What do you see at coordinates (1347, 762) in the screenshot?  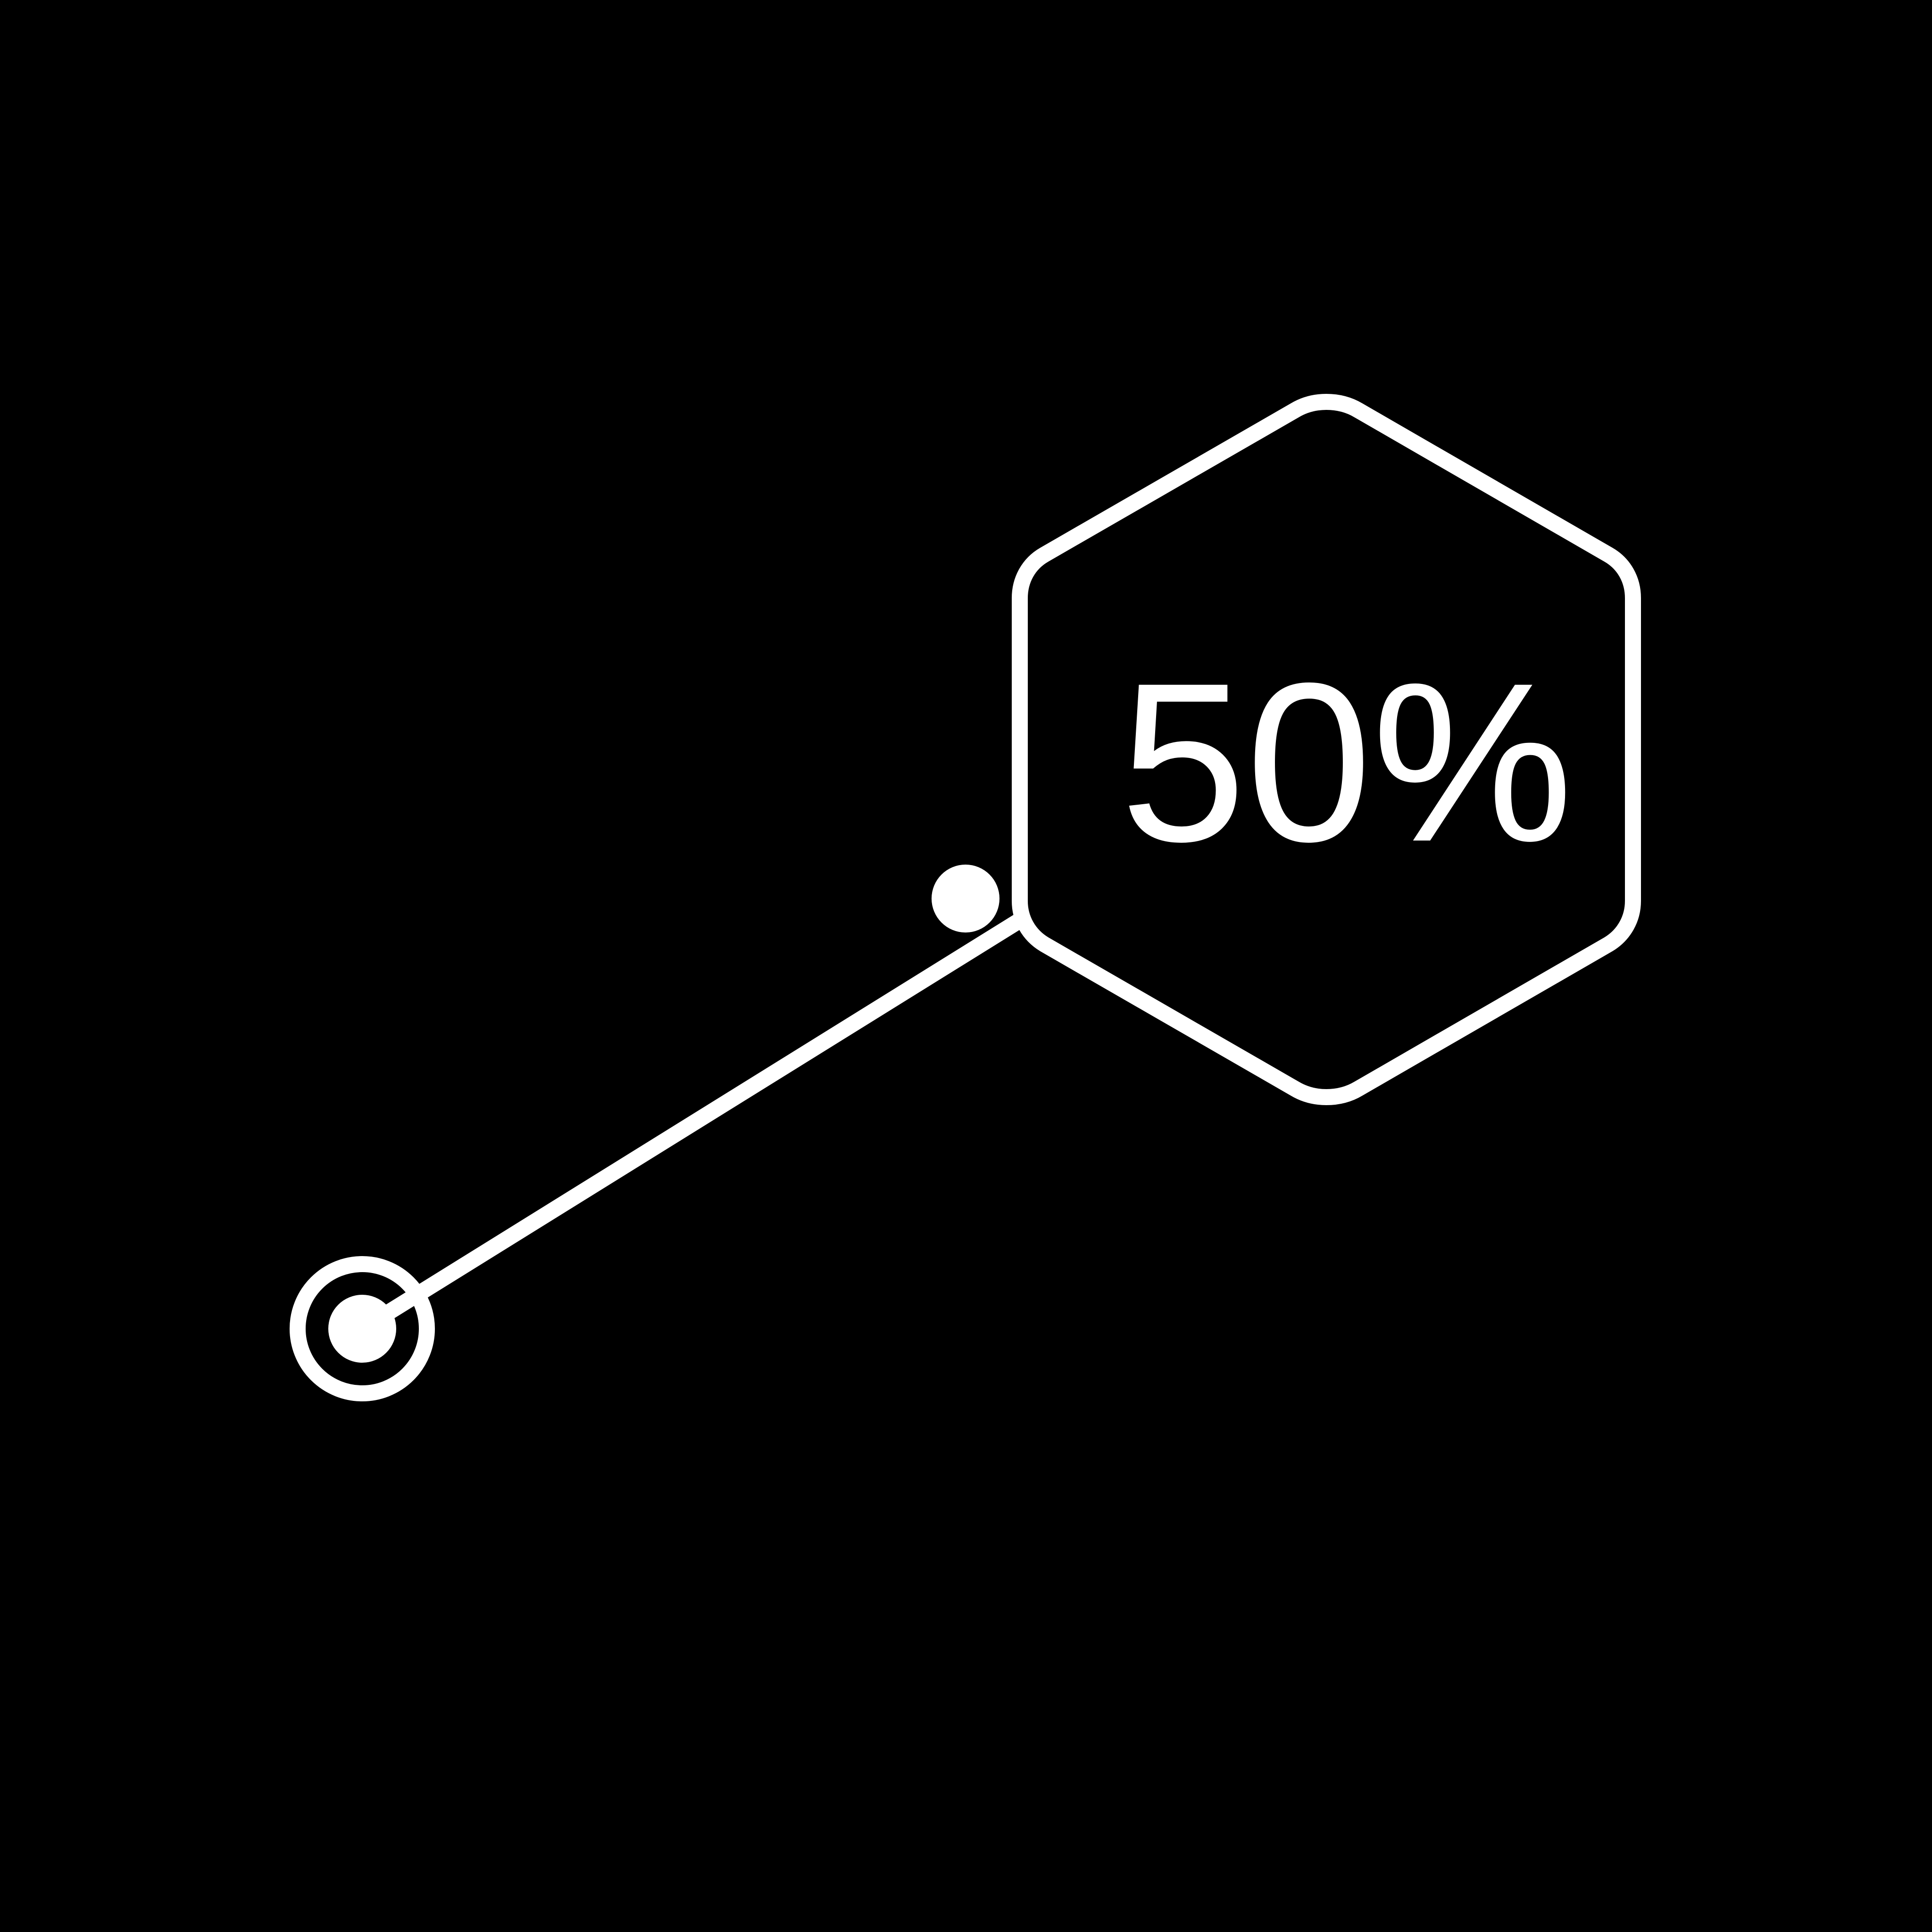 I see `percentage-label: 50%` at bounding box center [1347, 762].